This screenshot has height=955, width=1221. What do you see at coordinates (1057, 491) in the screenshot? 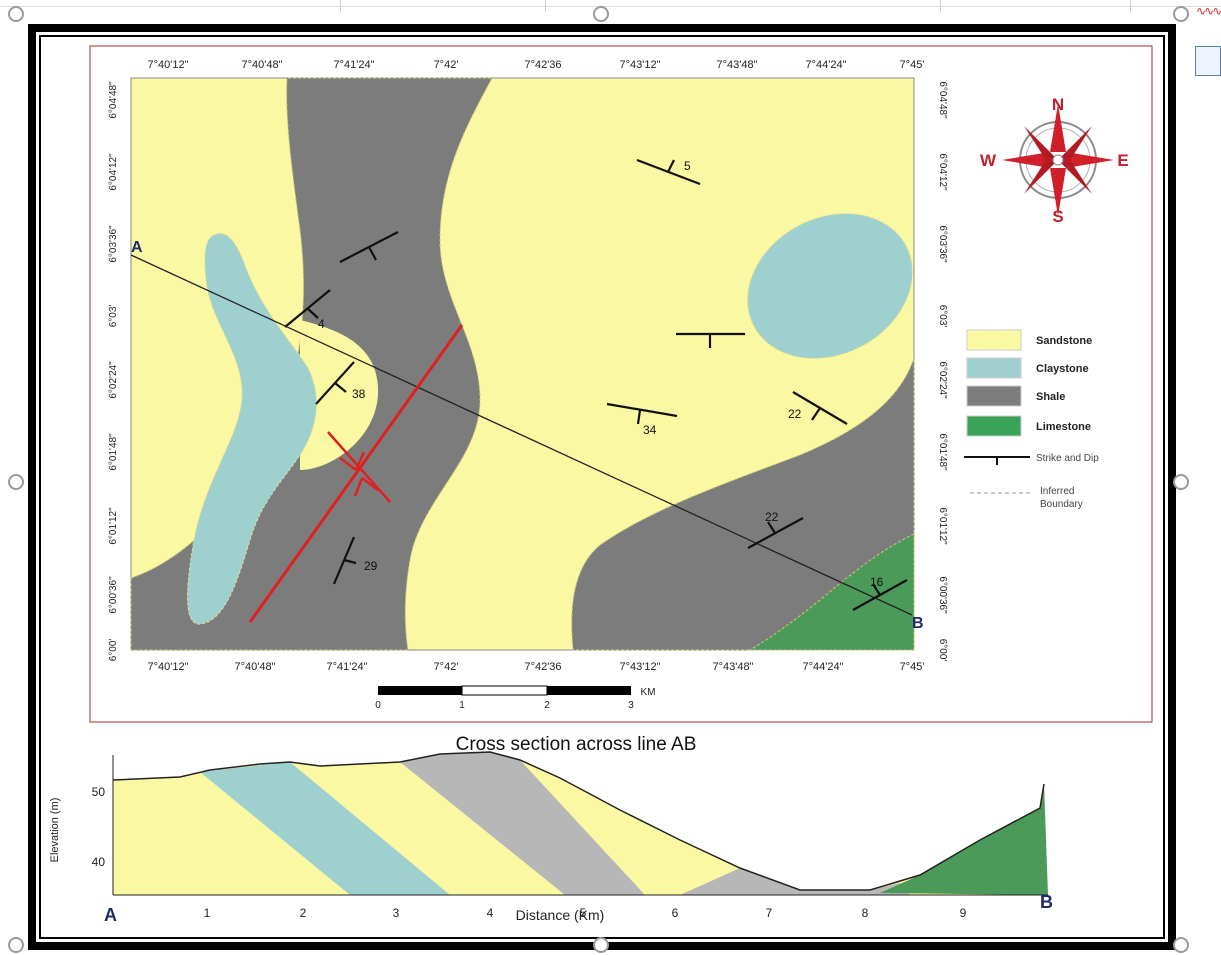
I see `legend-label-inferred: Inferred` at bounding box center [1057, 491].